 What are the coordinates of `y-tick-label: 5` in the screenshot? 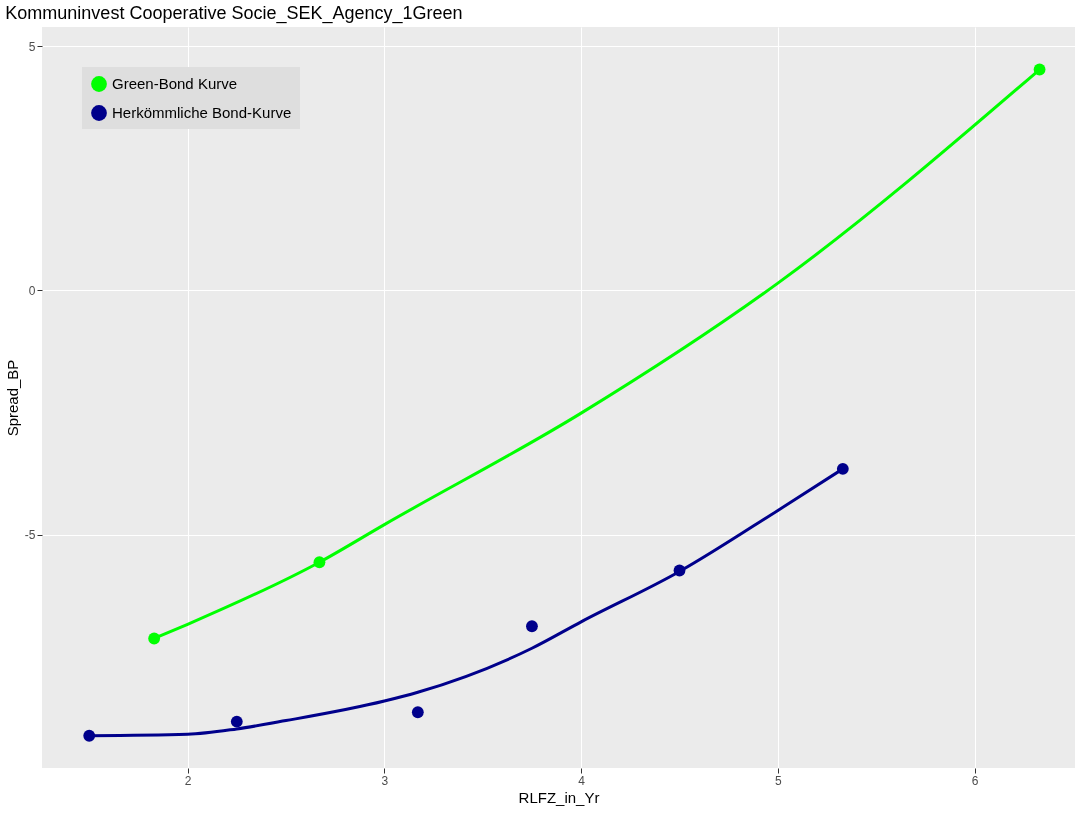 It's located at (32, 46).